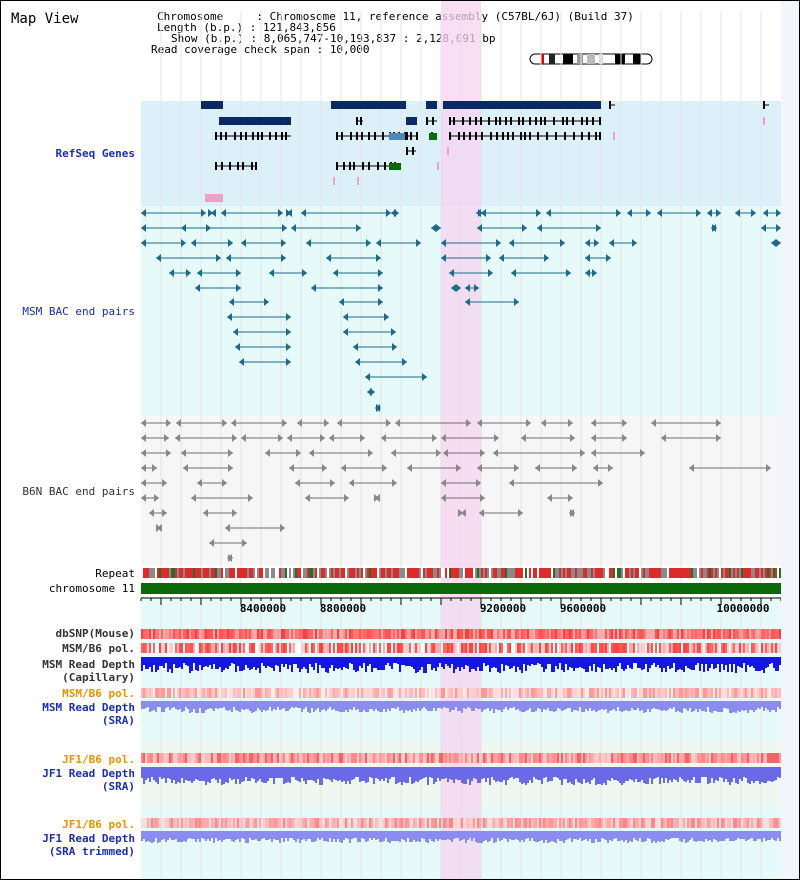 This screenshot has height=880, width=800. I want to click on b6n-bac-track-label: B6N BAC end pairs, so click(78, 491).